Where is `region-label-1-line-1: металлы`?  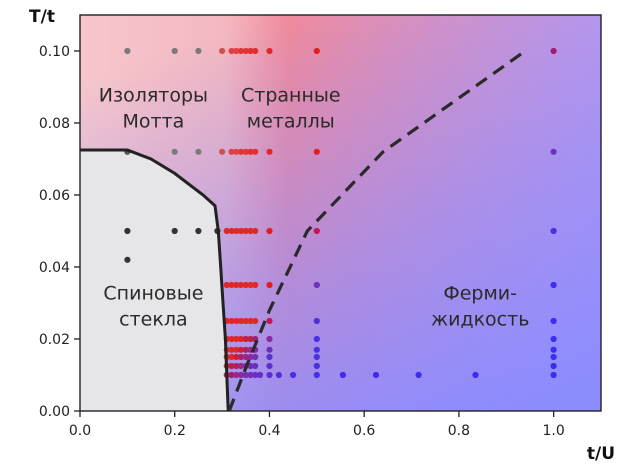 region-label-1-line-1: металлы is located at coordinates (291, 121).